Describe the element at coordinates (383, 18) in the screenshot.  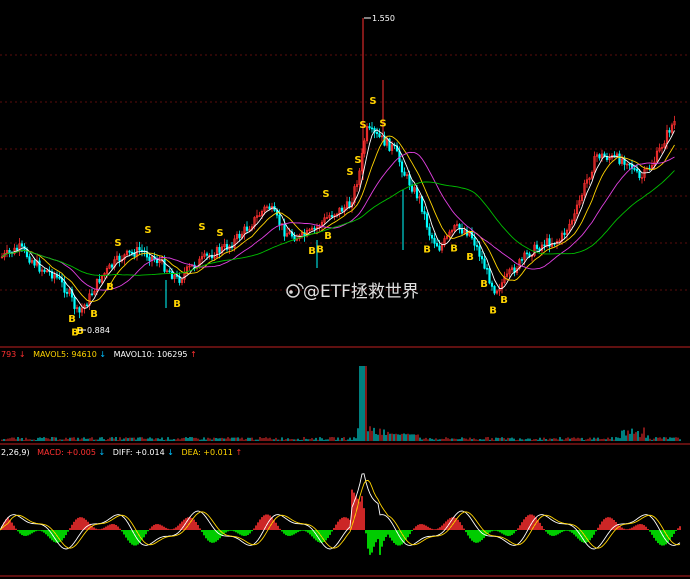
I see `high-price-label: 1.550` at that location.